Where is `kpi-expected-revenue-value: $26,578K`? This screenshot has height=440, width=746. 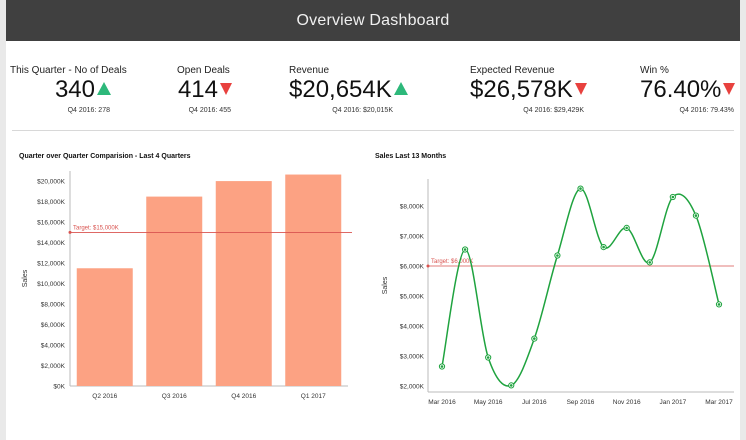
kpi-expected-revenue-value: $26,578K is located at coordinates (532, 90).